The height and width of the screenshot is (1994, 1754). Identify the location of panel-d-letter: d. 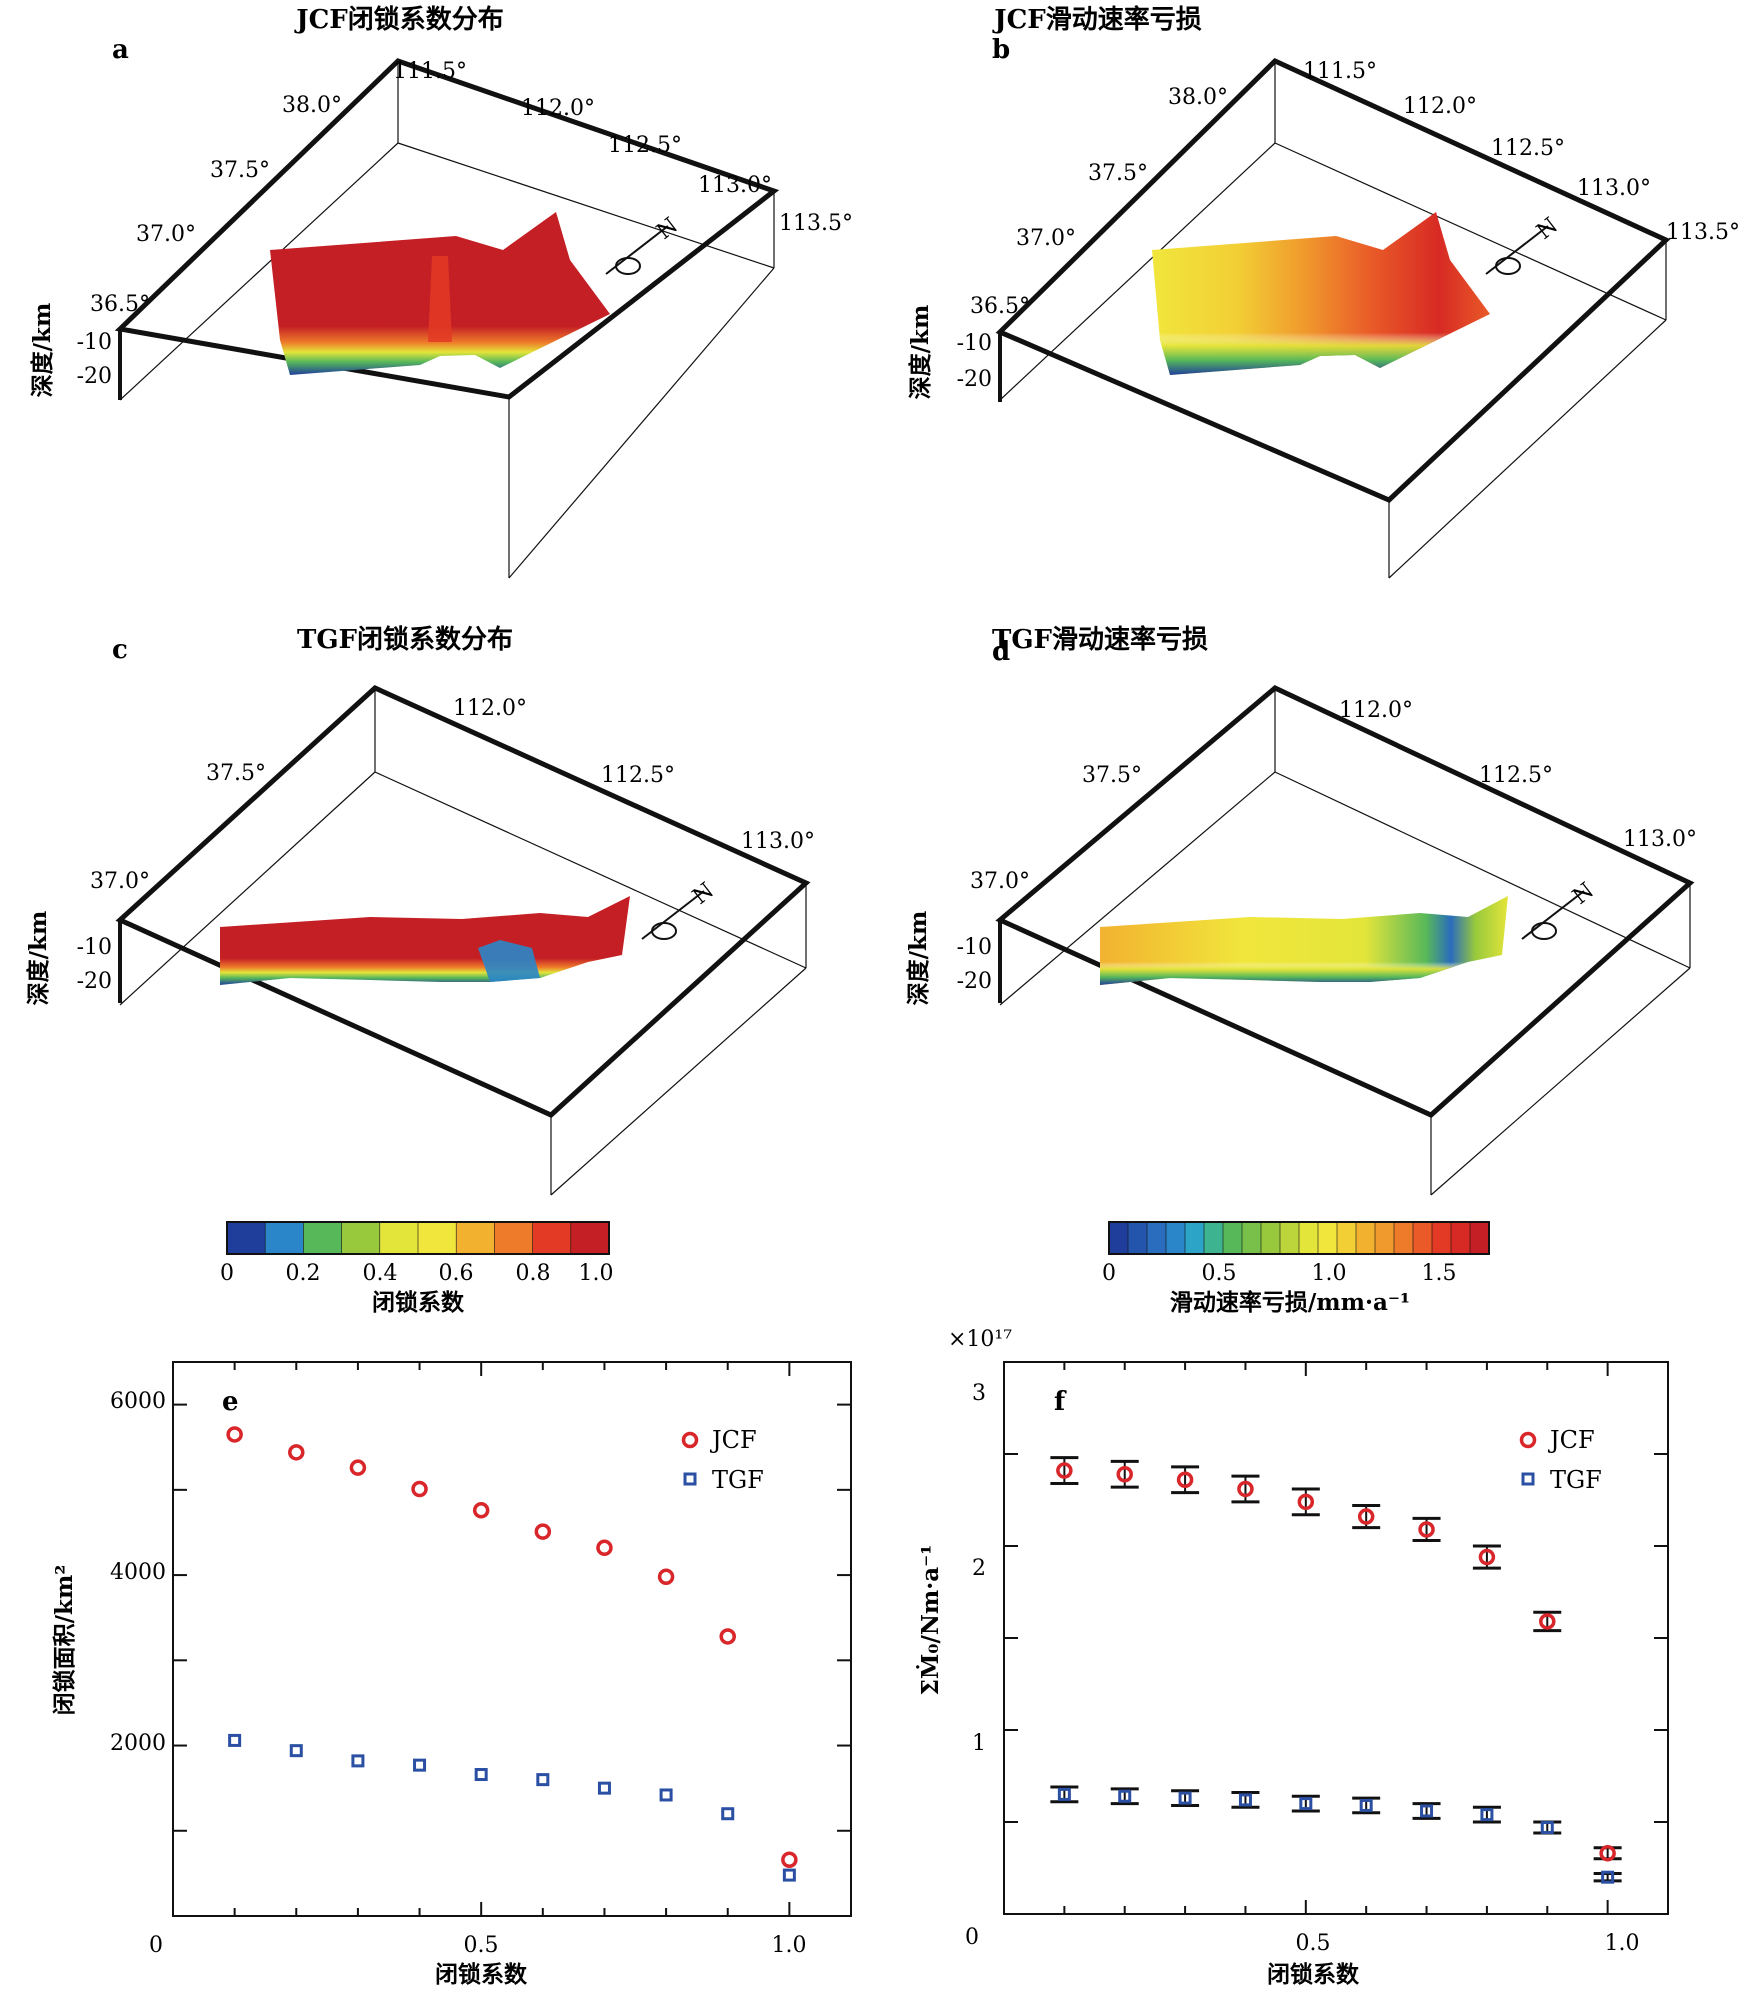
(1001, 652).